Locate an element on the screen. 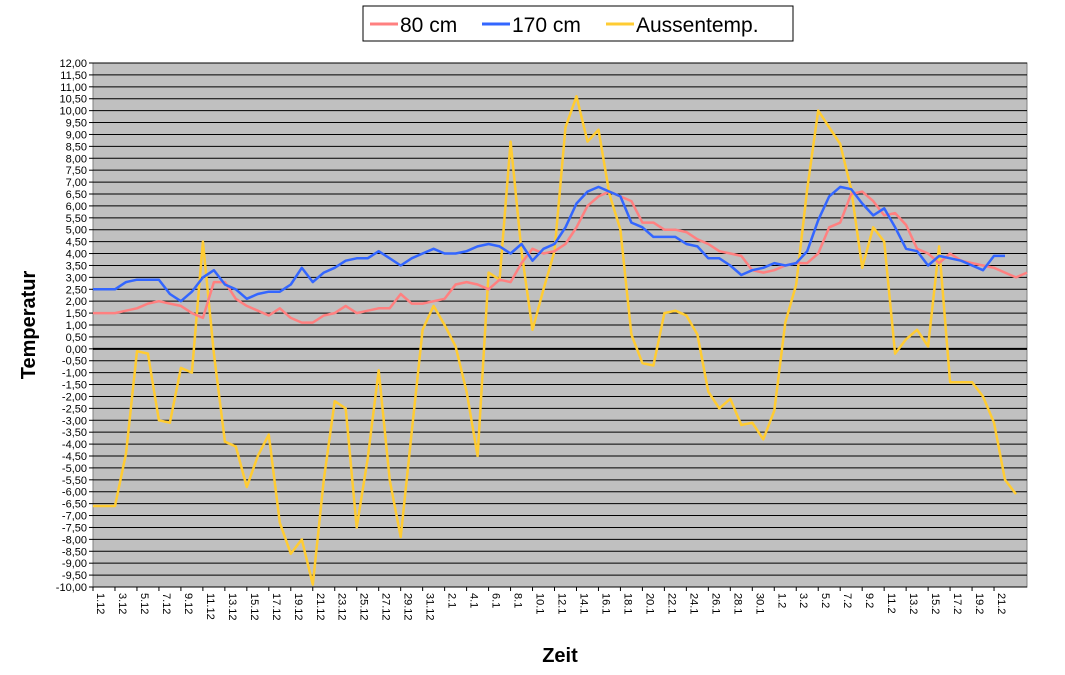 The image size is (1065, 675). x-tick-label: 7.2 is located at coordinates (847, 600).